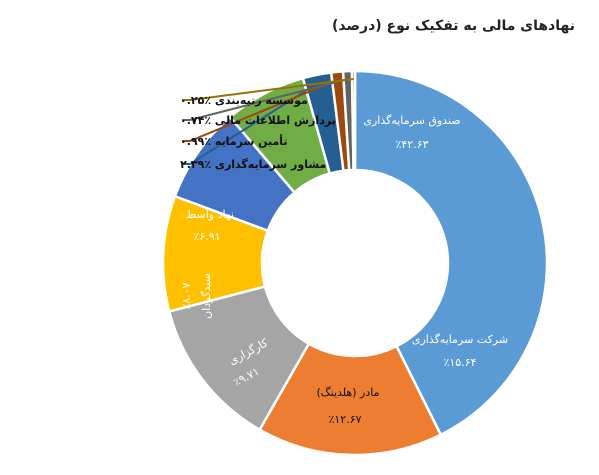 This screenshot has width=599, height=475. What do you see at coordinates (348, 392) in the screenshot?
I see `slice-label: مادر (هلدینگ)` at bounding box center [348, 392].